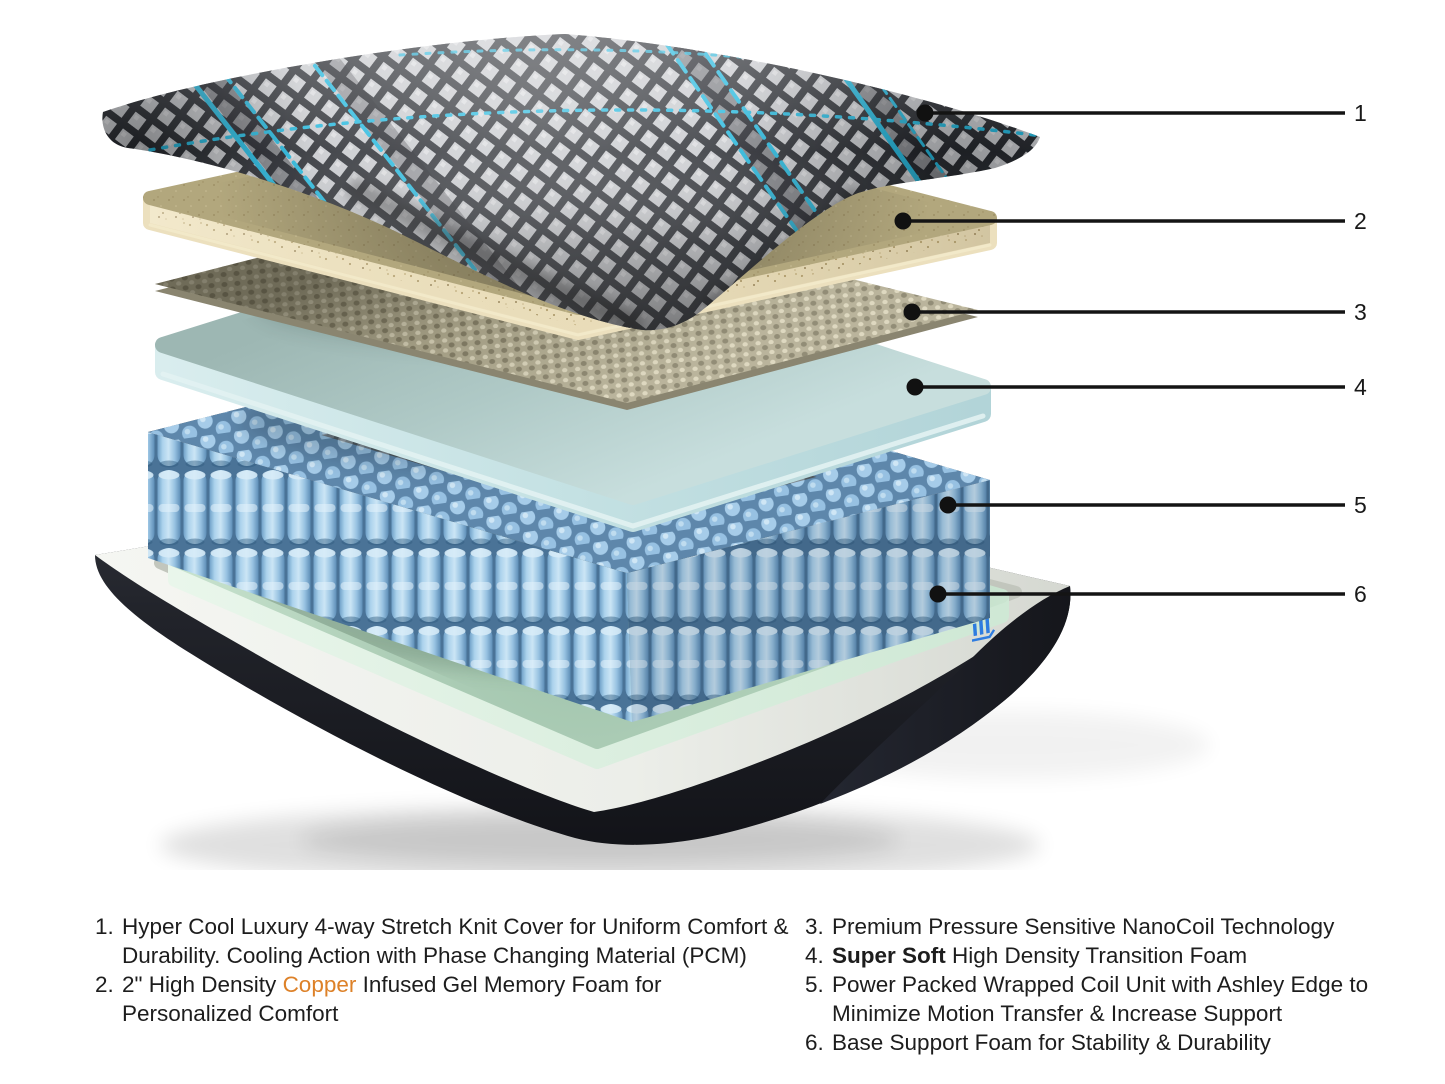 The image size is (1445, 1084). I want to click on callout-number-3: 3, so click(1360, 312).